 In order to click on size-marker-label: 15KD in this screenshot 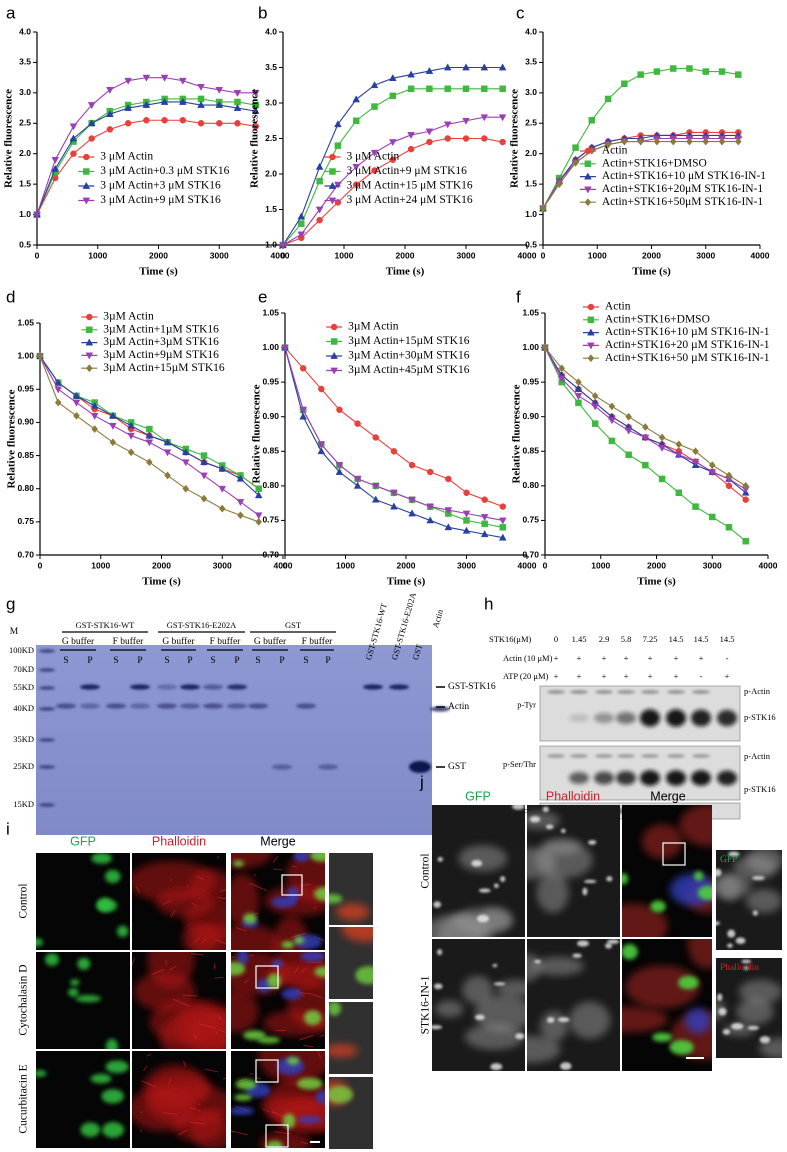, I will do `click(23, 804)`.